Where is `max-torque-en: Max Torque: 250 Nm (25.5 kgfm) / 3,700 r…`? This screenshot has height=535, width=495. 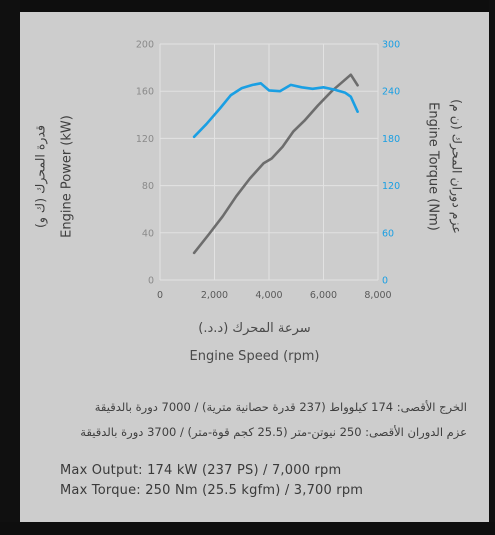
max-torque-en: Max Torque: 250 Nm (25.5 kgfm) / 3,700 r… is located at coordinates (212, 490).